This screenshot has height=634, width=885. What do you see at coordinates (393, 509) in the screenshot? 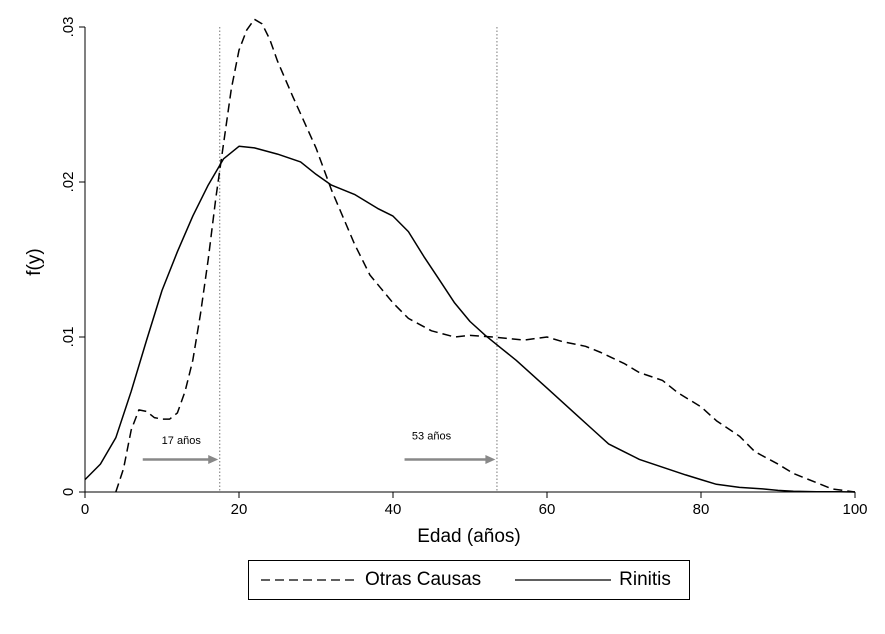
I see `x-tick-label-2: 40` at bounding box center [393, 509].